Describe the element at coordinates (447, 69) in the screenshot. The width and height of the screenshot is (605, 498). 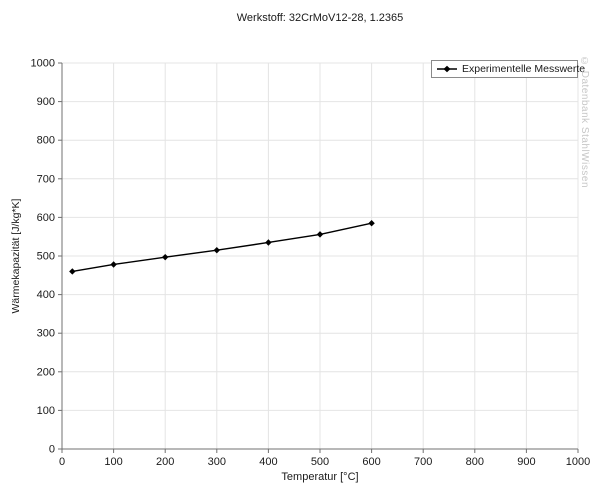
I see `legend-line-diamond-icon` at that location.